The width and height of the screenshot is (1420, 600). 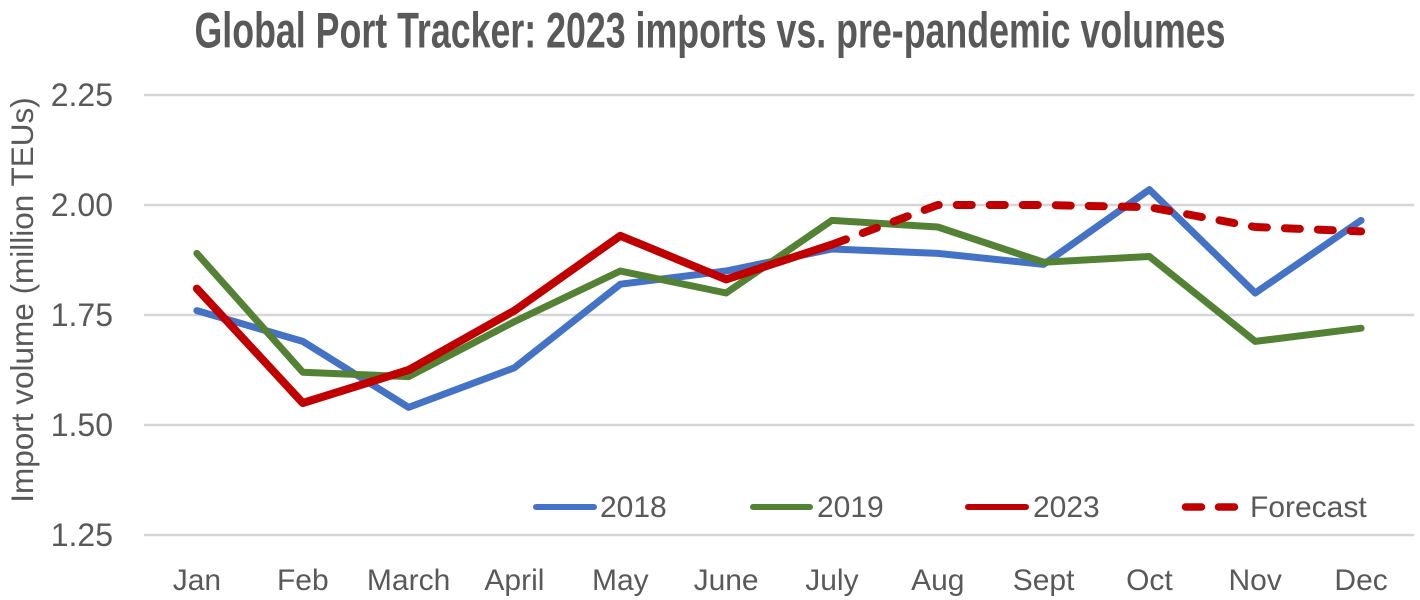 I want to click on svg-text: 2023, so click(x=1066, y=507).